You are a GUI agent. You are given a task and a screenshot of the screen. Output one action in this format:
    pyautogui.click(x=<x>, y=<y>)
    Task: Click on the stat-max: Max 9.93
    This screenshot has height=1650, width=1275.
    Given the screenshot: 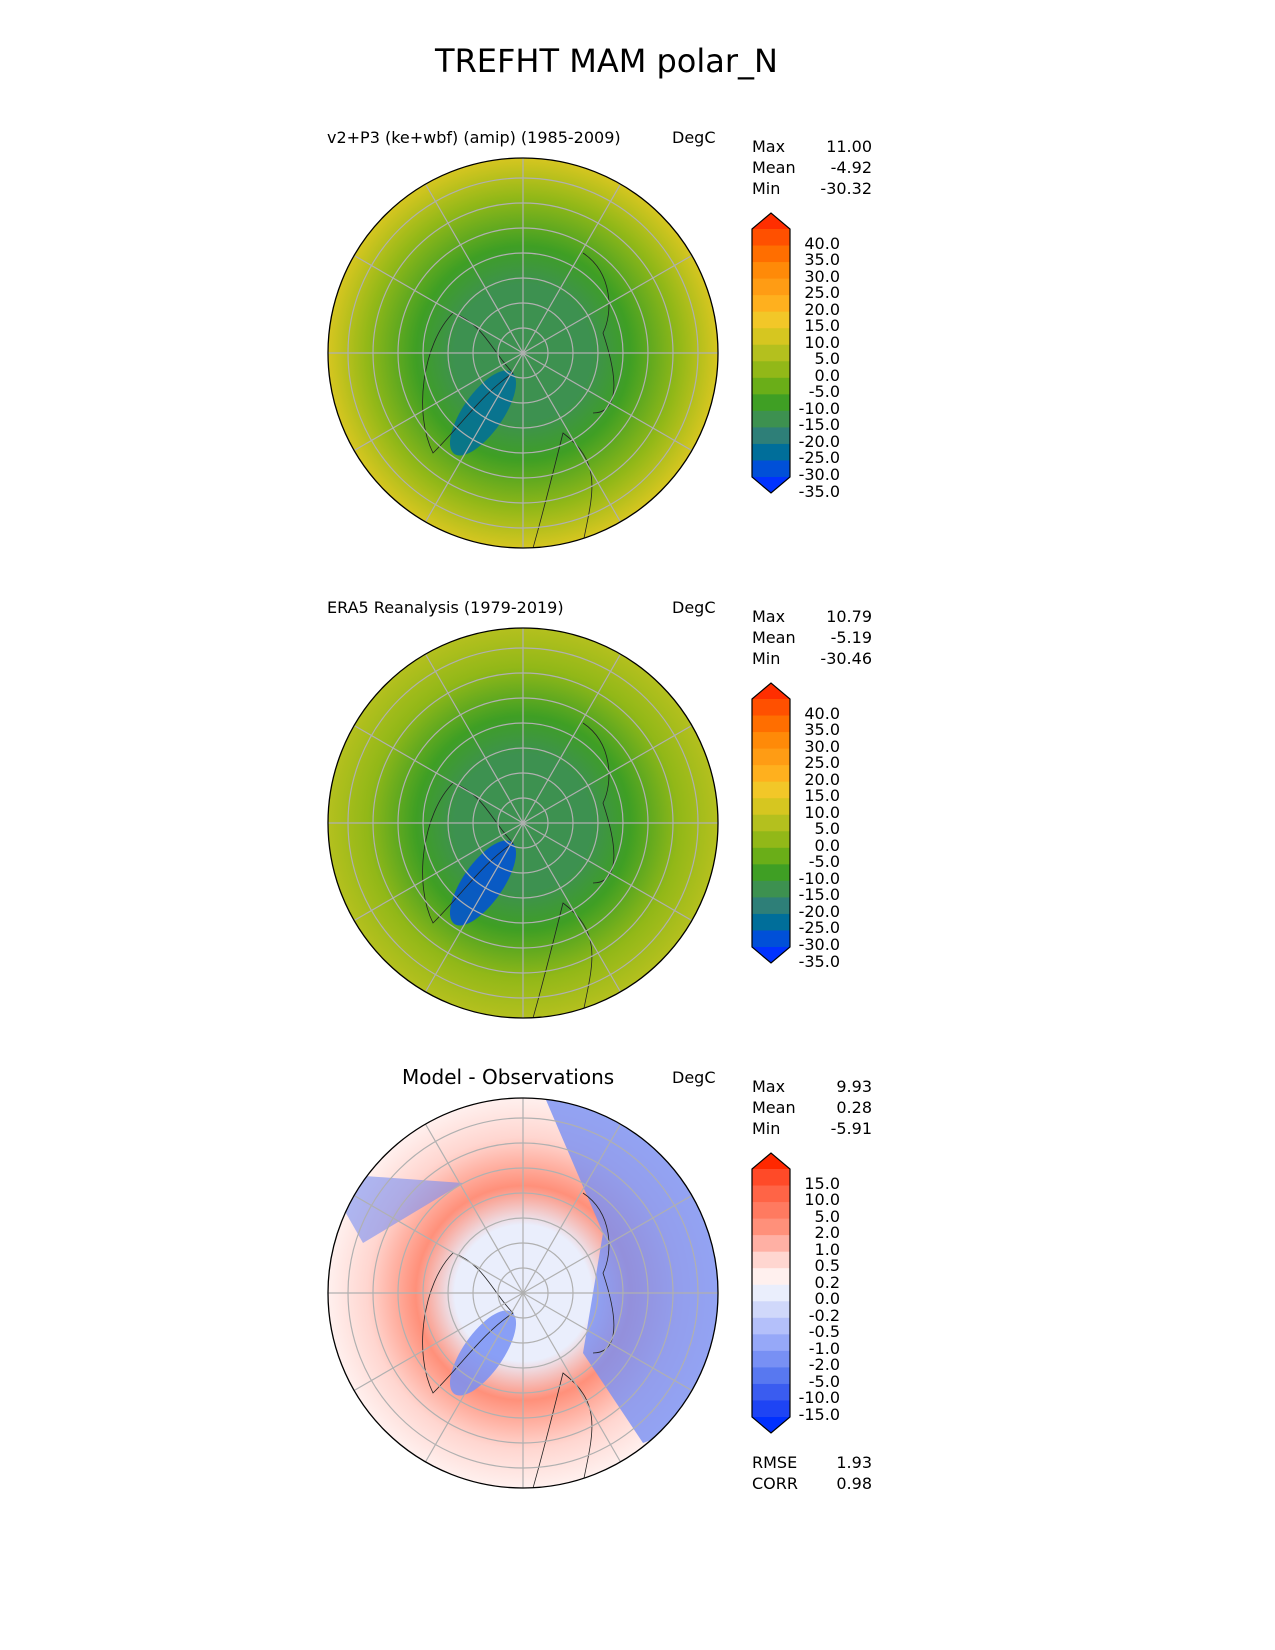 What is the action you would take?
    pyautogui.click(x=812, y=1087)
    